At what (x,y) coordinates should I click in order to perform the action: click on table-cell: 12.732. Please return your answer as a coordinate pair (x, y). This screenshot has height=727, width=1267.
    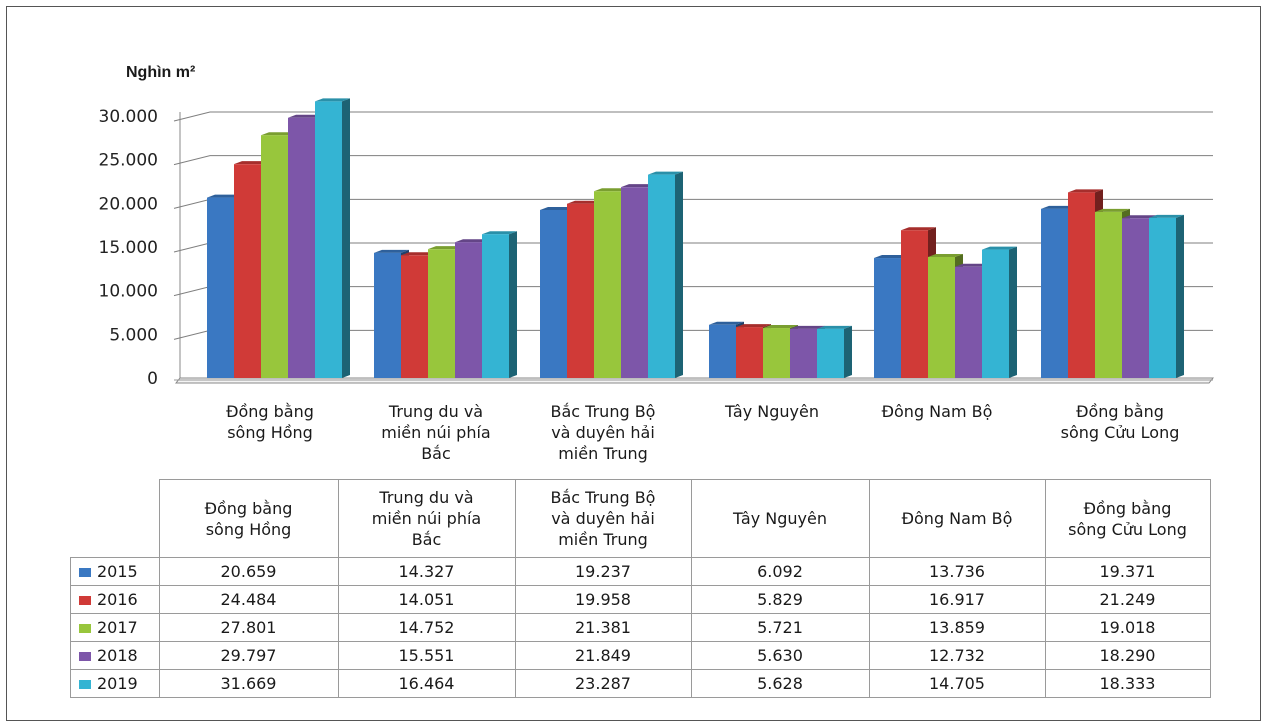
    Looking at the image, I should click on (957, 655).